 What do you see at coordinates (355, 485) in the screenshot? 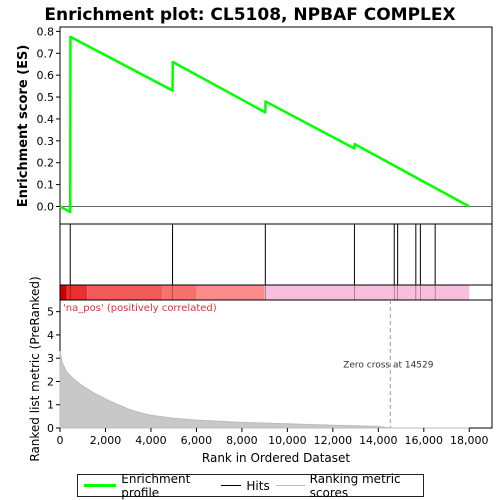
I see `legend-label-ranking: Ranking metric scores` at bounding box center [355, 485].